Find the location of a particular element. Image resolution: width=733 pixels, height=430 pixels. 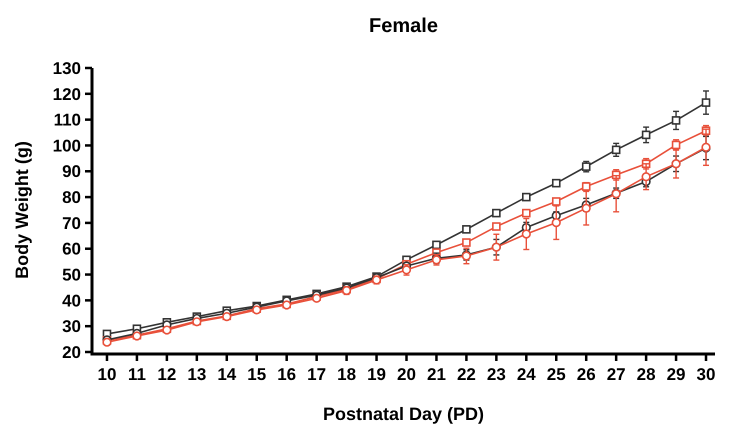

x-tick-label: 26 is located at coordinates (586, 374).